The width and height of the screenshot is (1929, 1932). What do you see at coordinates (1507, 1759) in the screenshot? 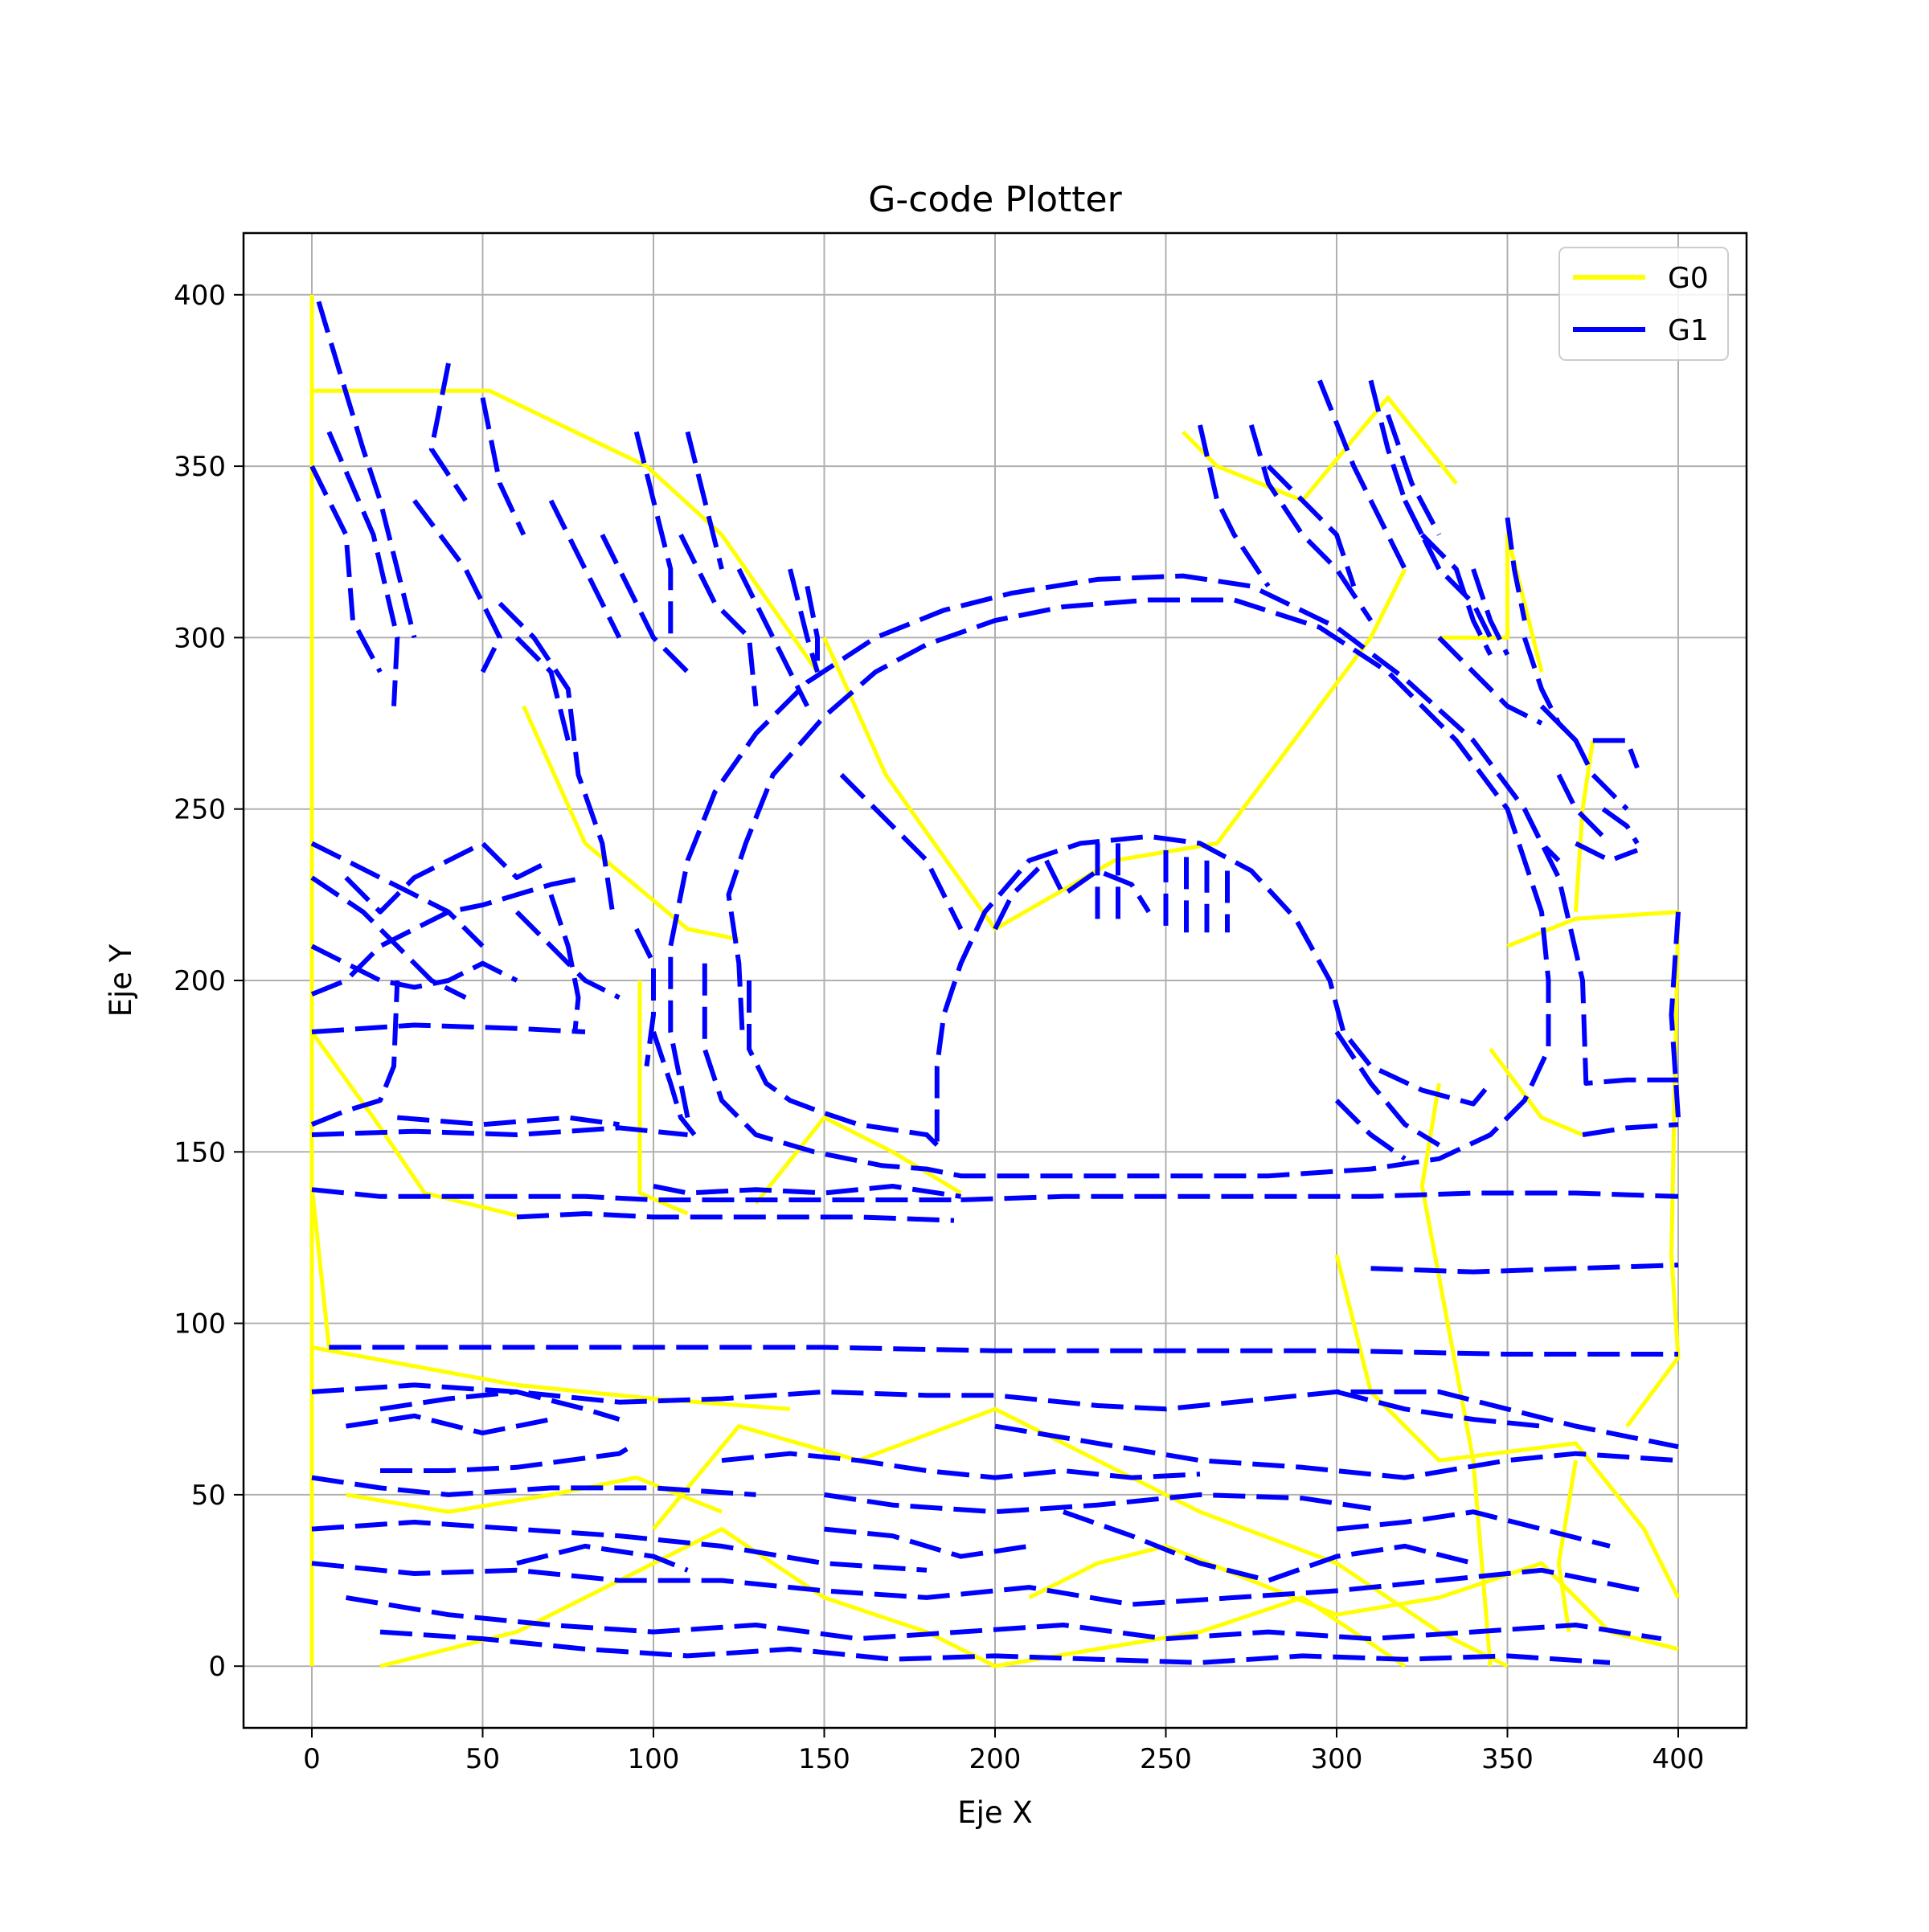
I see `x-tick-label: 350` at bounding box center [1507, 1759].